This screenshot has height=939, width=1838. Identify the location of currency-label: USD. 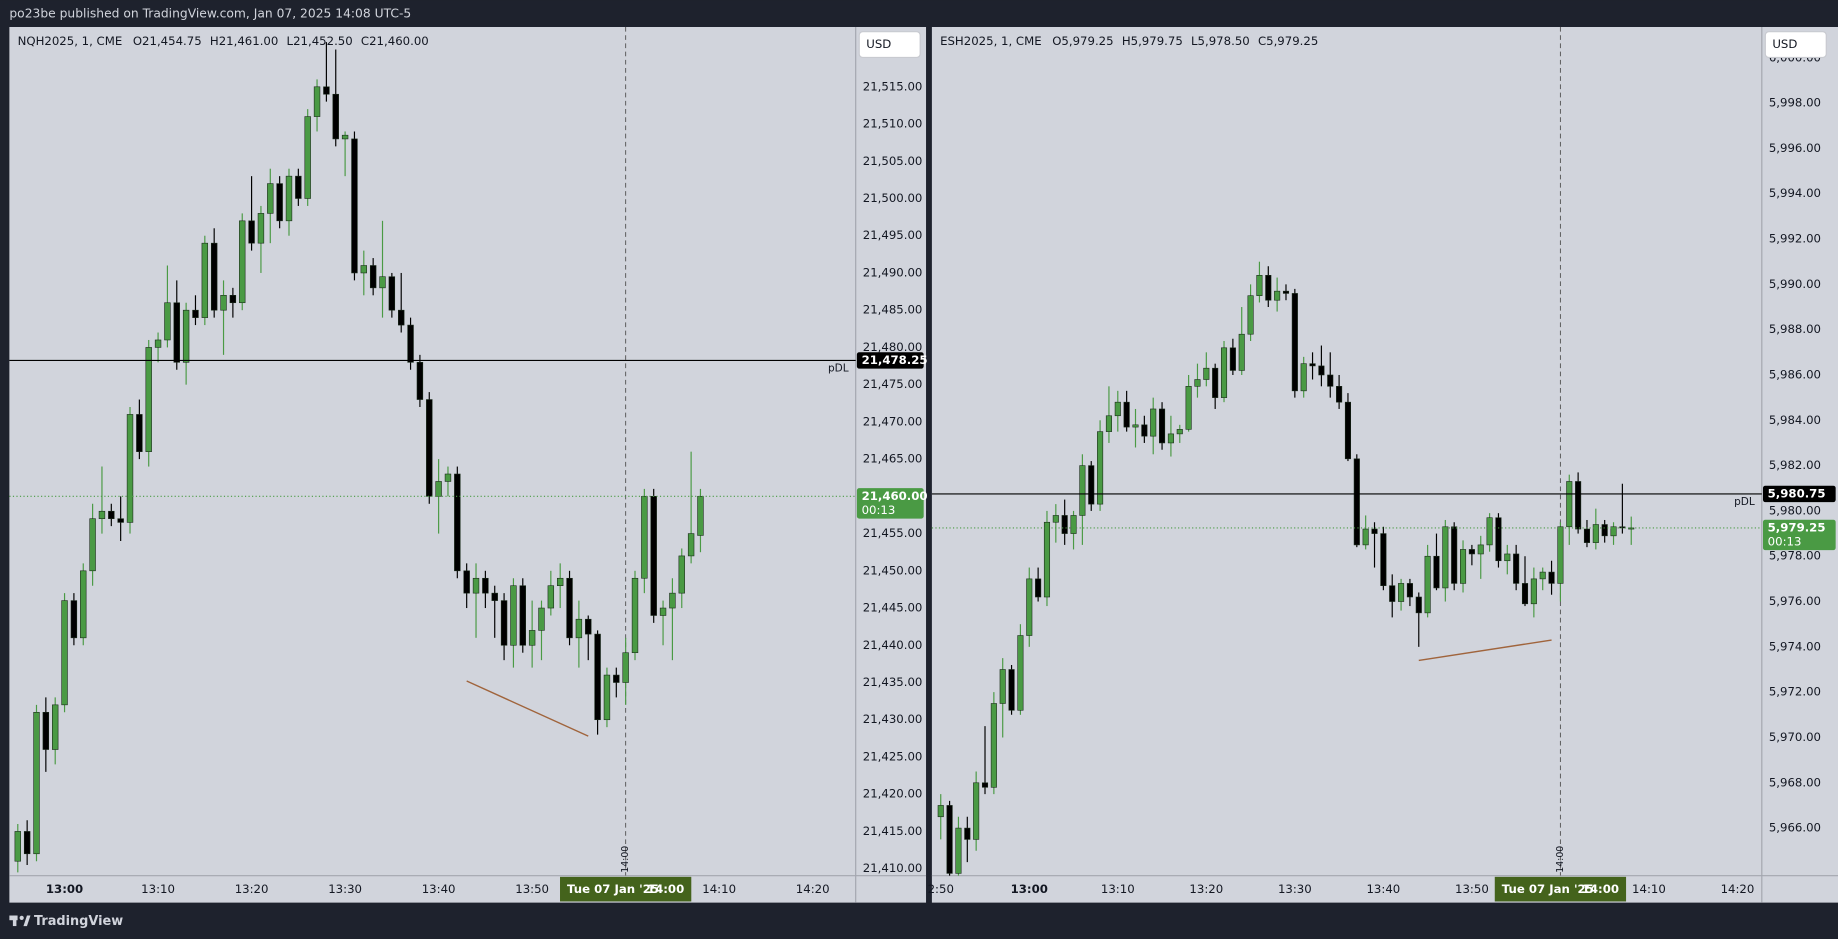
(878, 44).